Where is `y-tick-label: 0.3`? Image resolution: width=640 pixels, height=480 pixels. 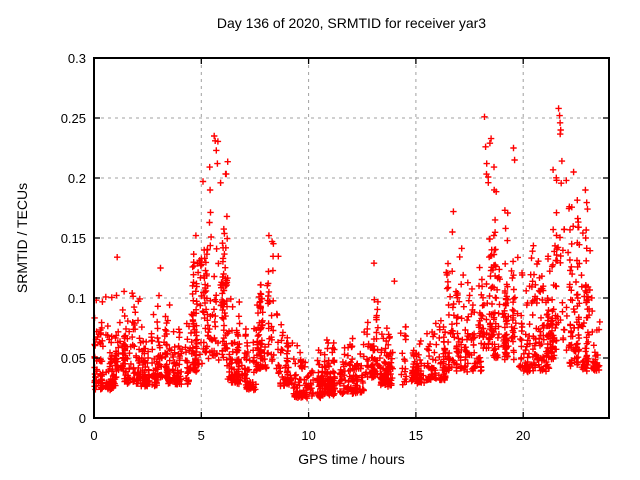 y-tick-label: 0.3 is located at coordinates (76, 58).